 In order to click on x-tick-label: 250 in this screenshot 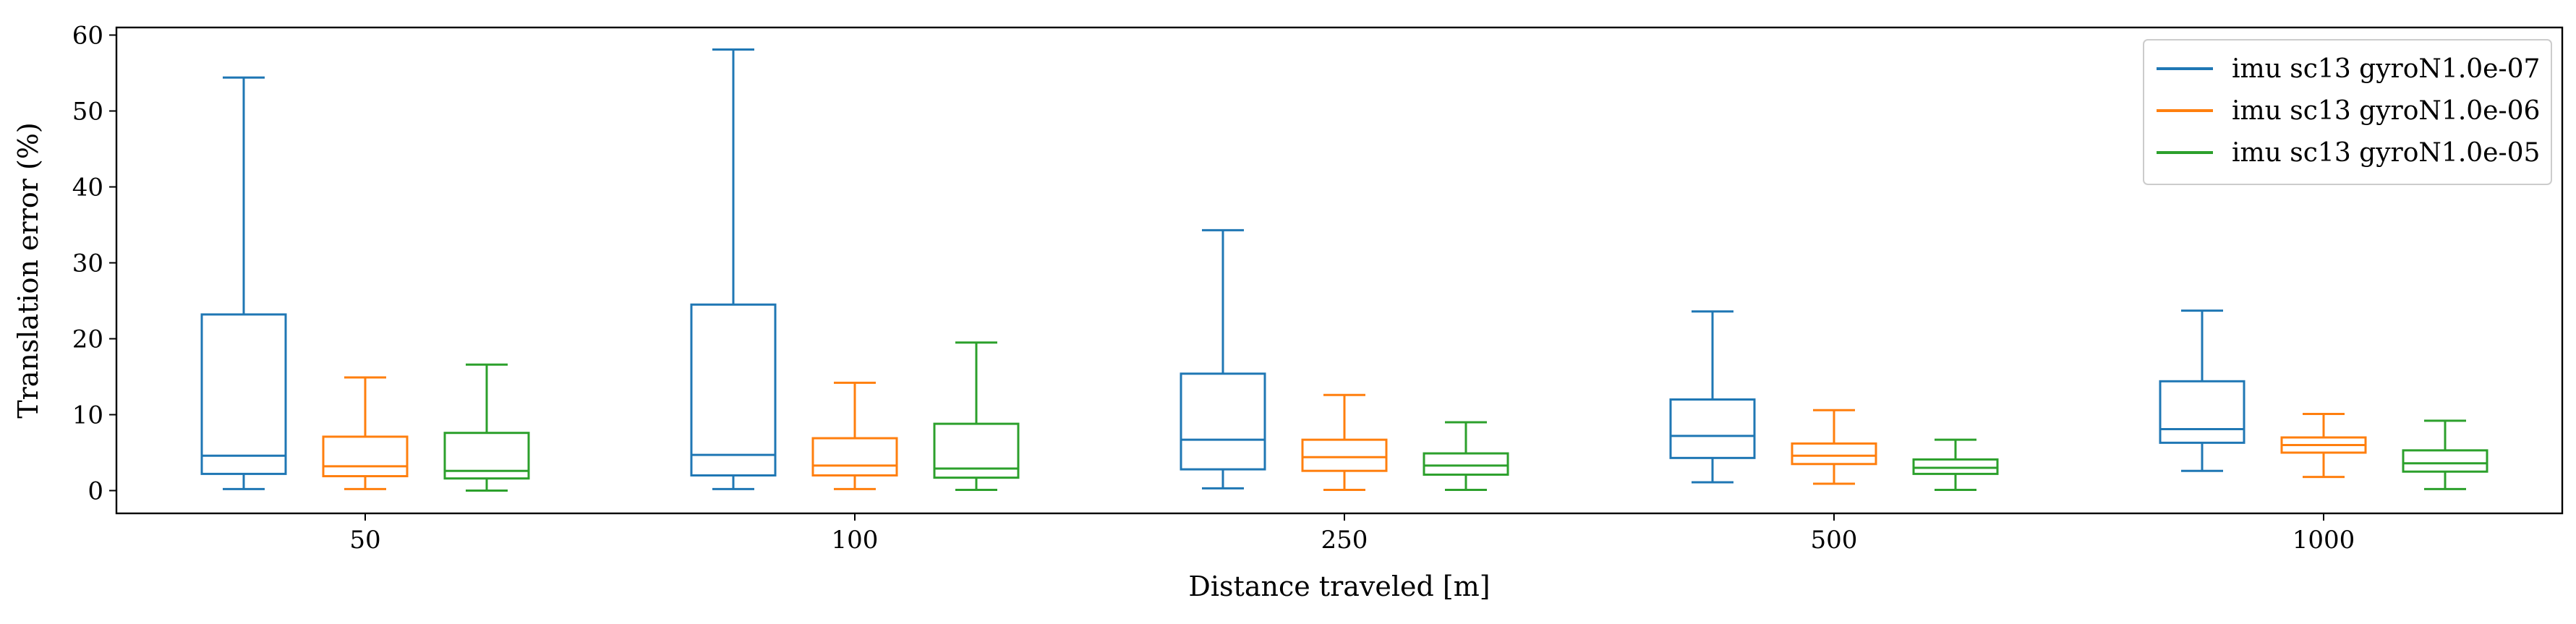, I will do `click(1344, 540)`.